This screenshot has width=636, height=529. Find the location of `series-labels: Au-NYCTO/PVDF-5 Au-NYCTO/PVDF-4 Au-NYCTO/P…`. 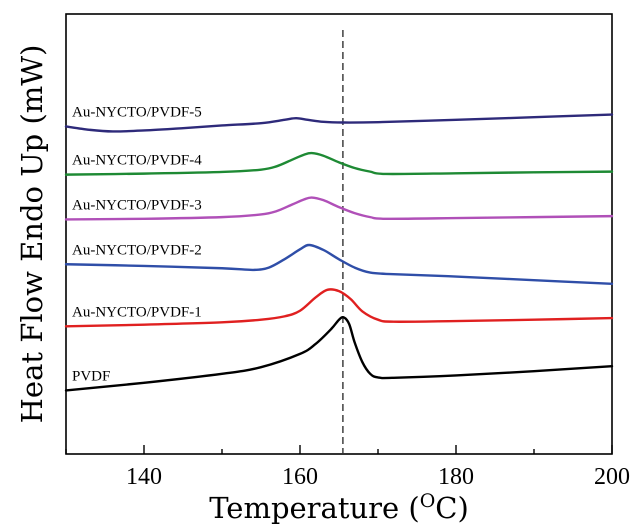

series-labels: Au-NYCTO/PVDF-5 Au-NYCTO/PVDF-4 Au-NYCTO/P… is located at coordinates (137, 244).